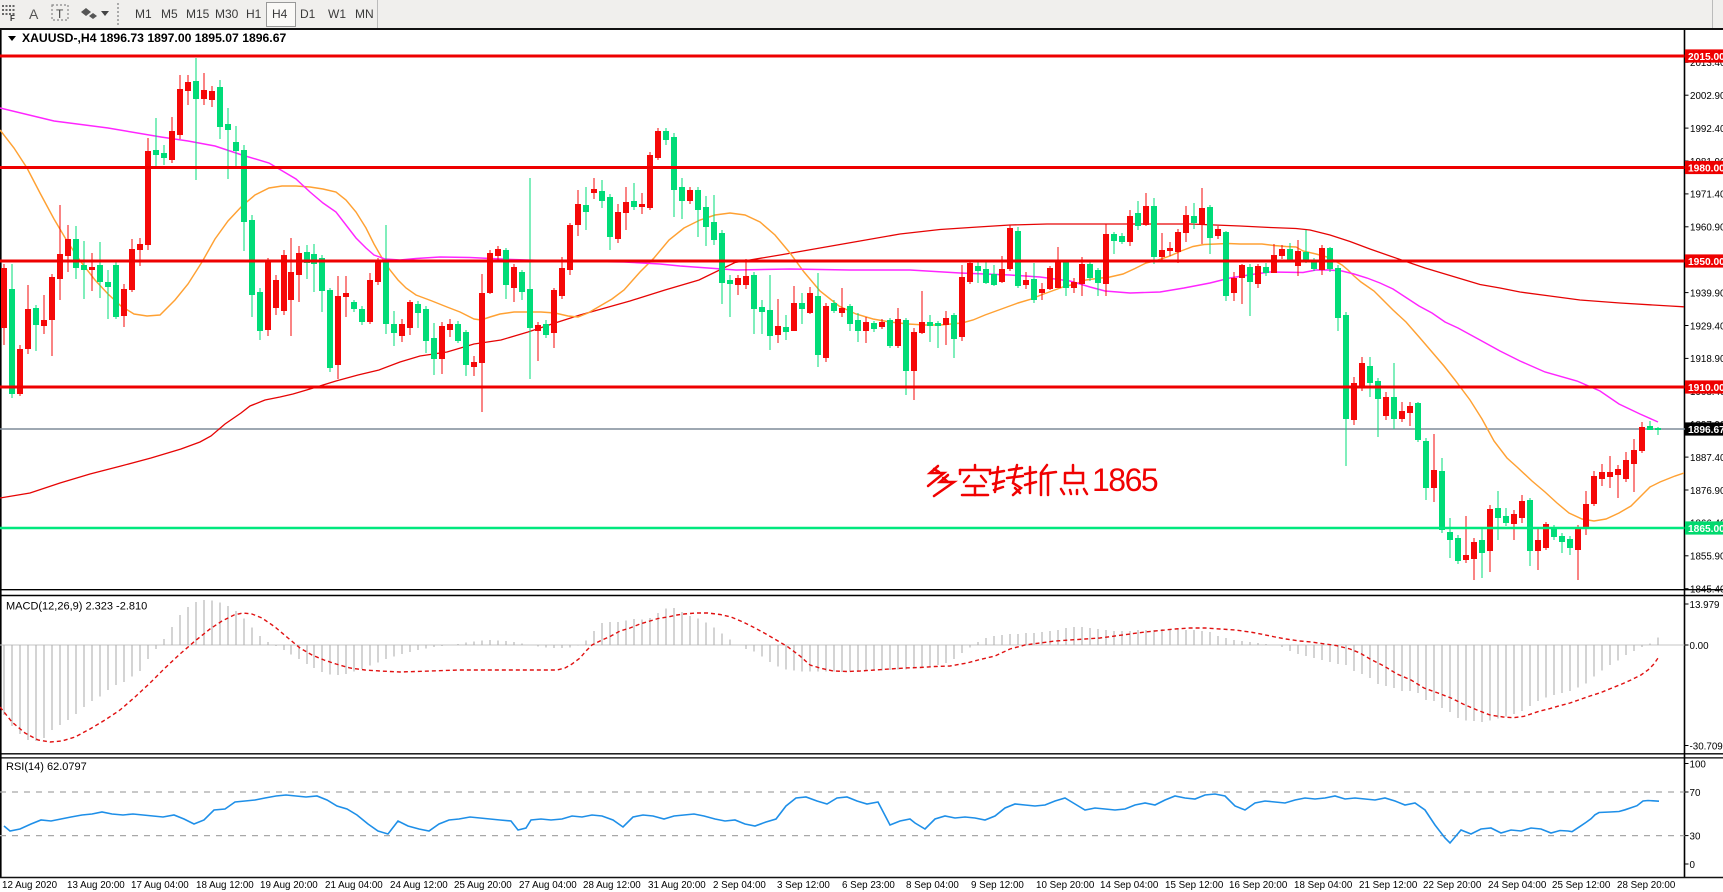 The height and width of the screenshot is (892, 1723). Describe the element at coordinates (739, 885) in the screenshot. I see `svg-text: 2 Sep 04:00` at that location.